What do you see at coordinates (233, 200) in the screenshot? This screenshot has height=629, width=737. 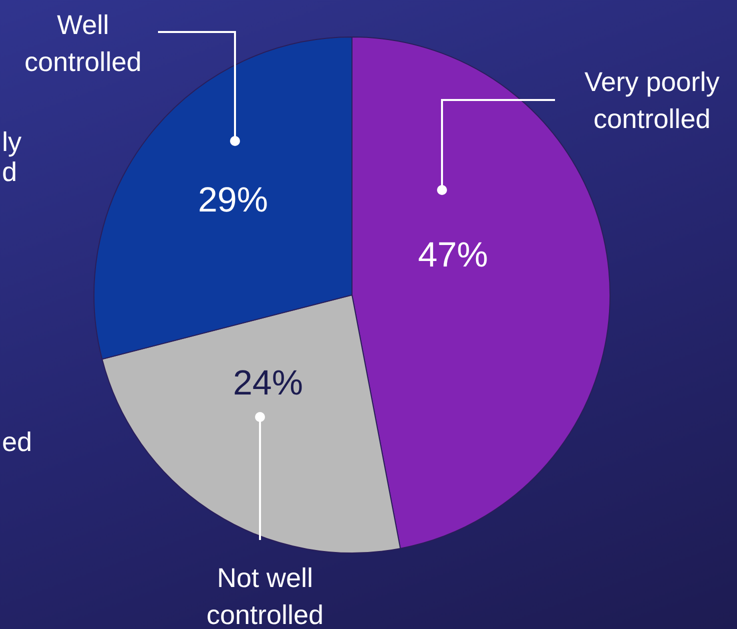 I see `data-label: 29%` at bounding box center [233, 200].